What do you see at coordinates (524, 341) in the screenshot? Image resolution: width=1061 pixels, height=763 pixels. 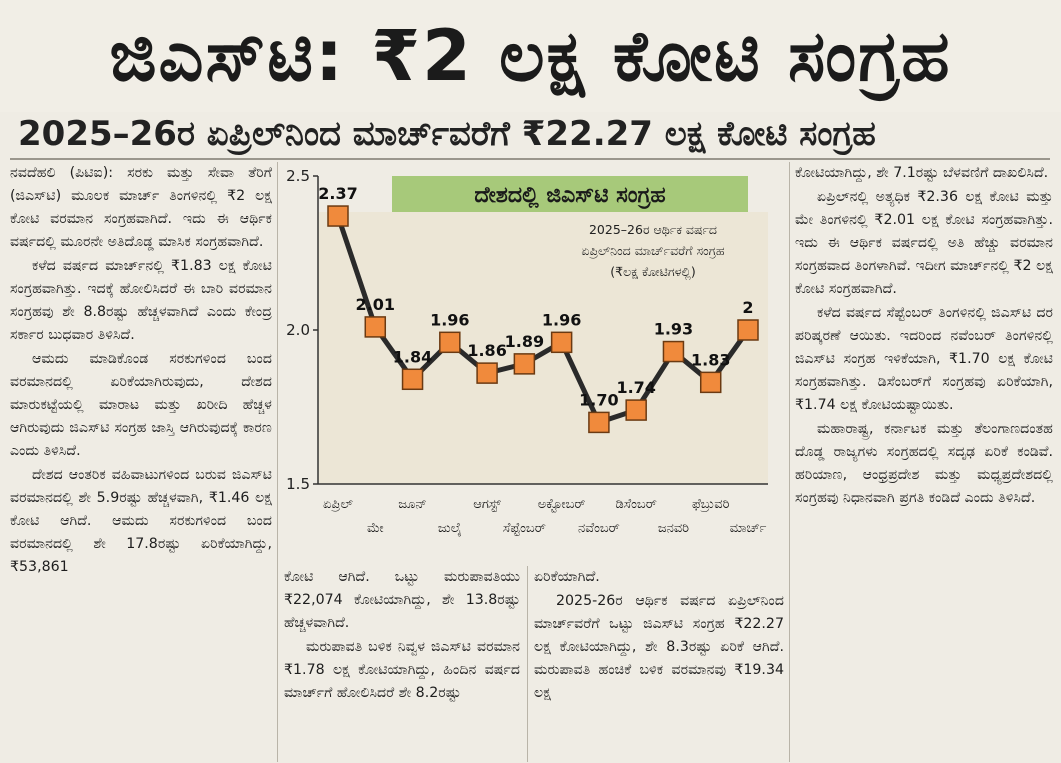 I see `data-label: 1.89` at bounding box center [524, 341].